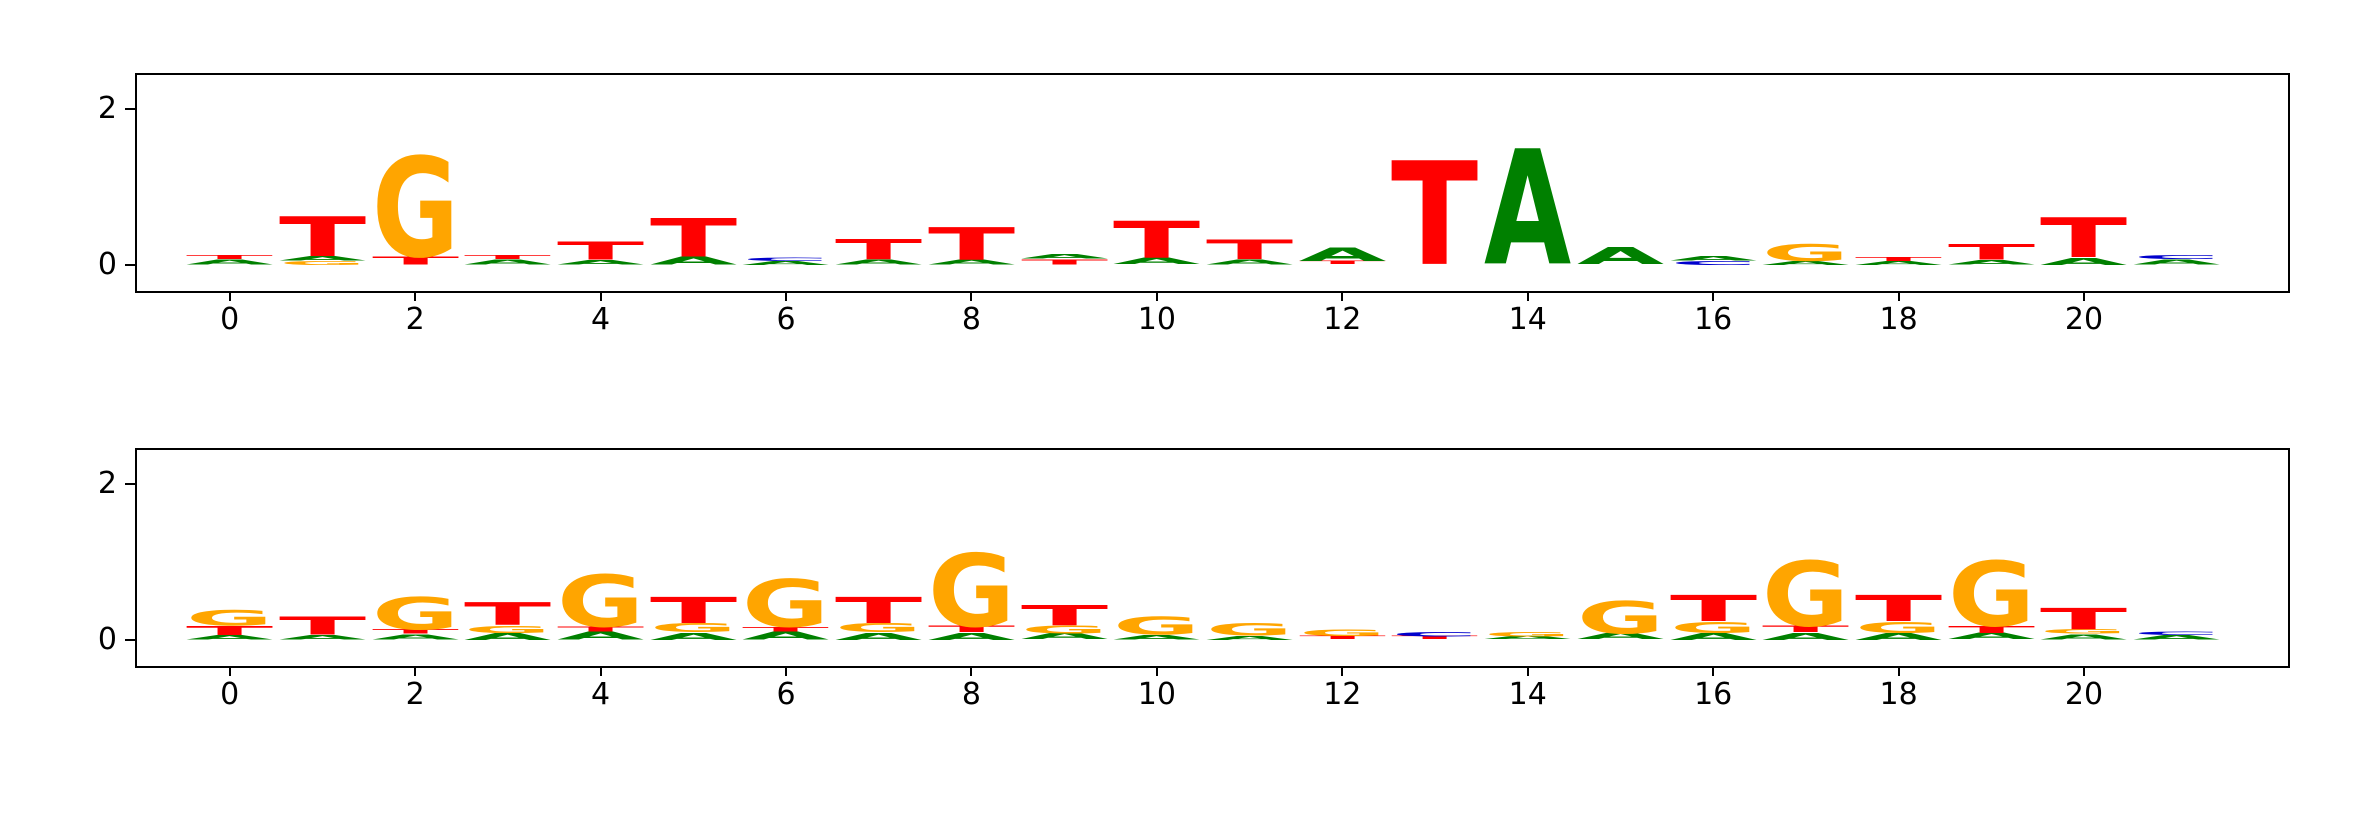 The width and height of the screenshot is (2362, 826). What do you see at coordinates (1342, 319) in the screenshot?
I see `x-tick-label: 12` at bounding box center [1342, 319].